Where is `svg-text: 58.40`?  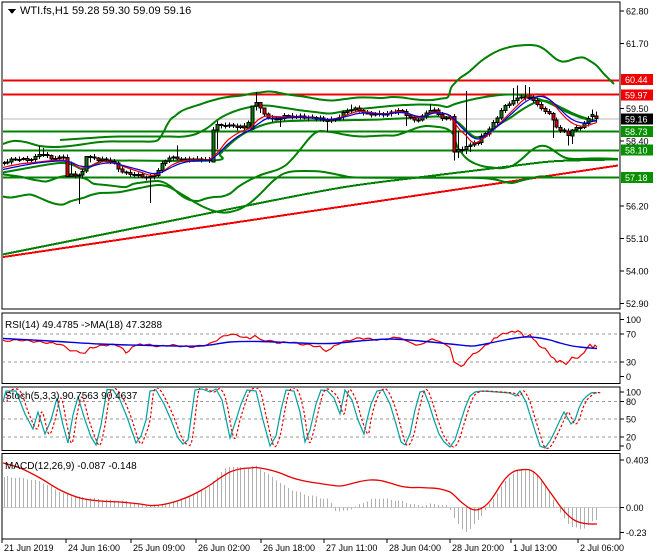
svg-text: 58.40 is located at coordinates (637, 142).